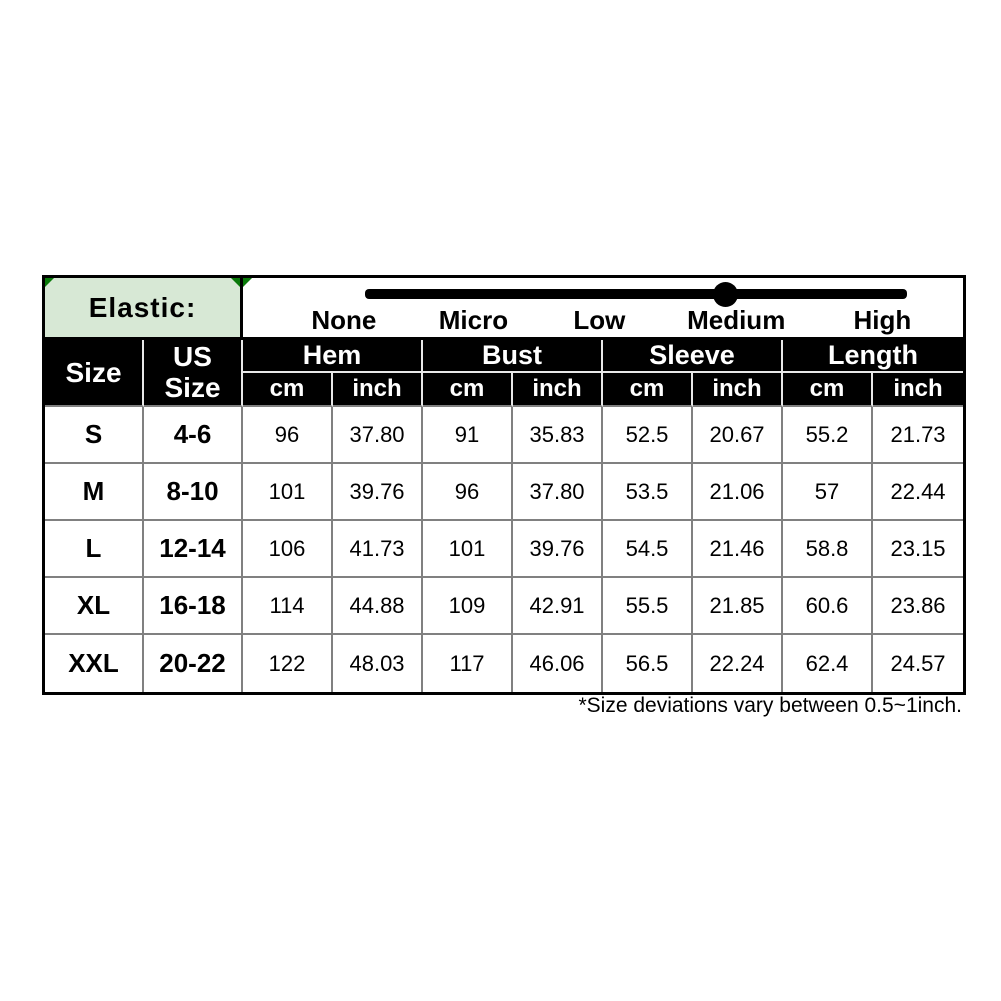 This screenshot has width=1001, height=1001. I want to click on elastic-level-label-medium: Medium, so click(736, 320).